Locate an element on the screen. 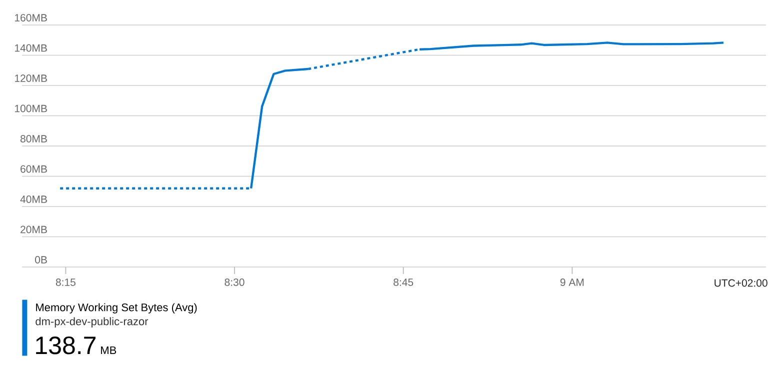 Image resolution: width=784 pixels, height=384 pixels. x-tick-label: 9 AM is located at coordinates (572, 282).